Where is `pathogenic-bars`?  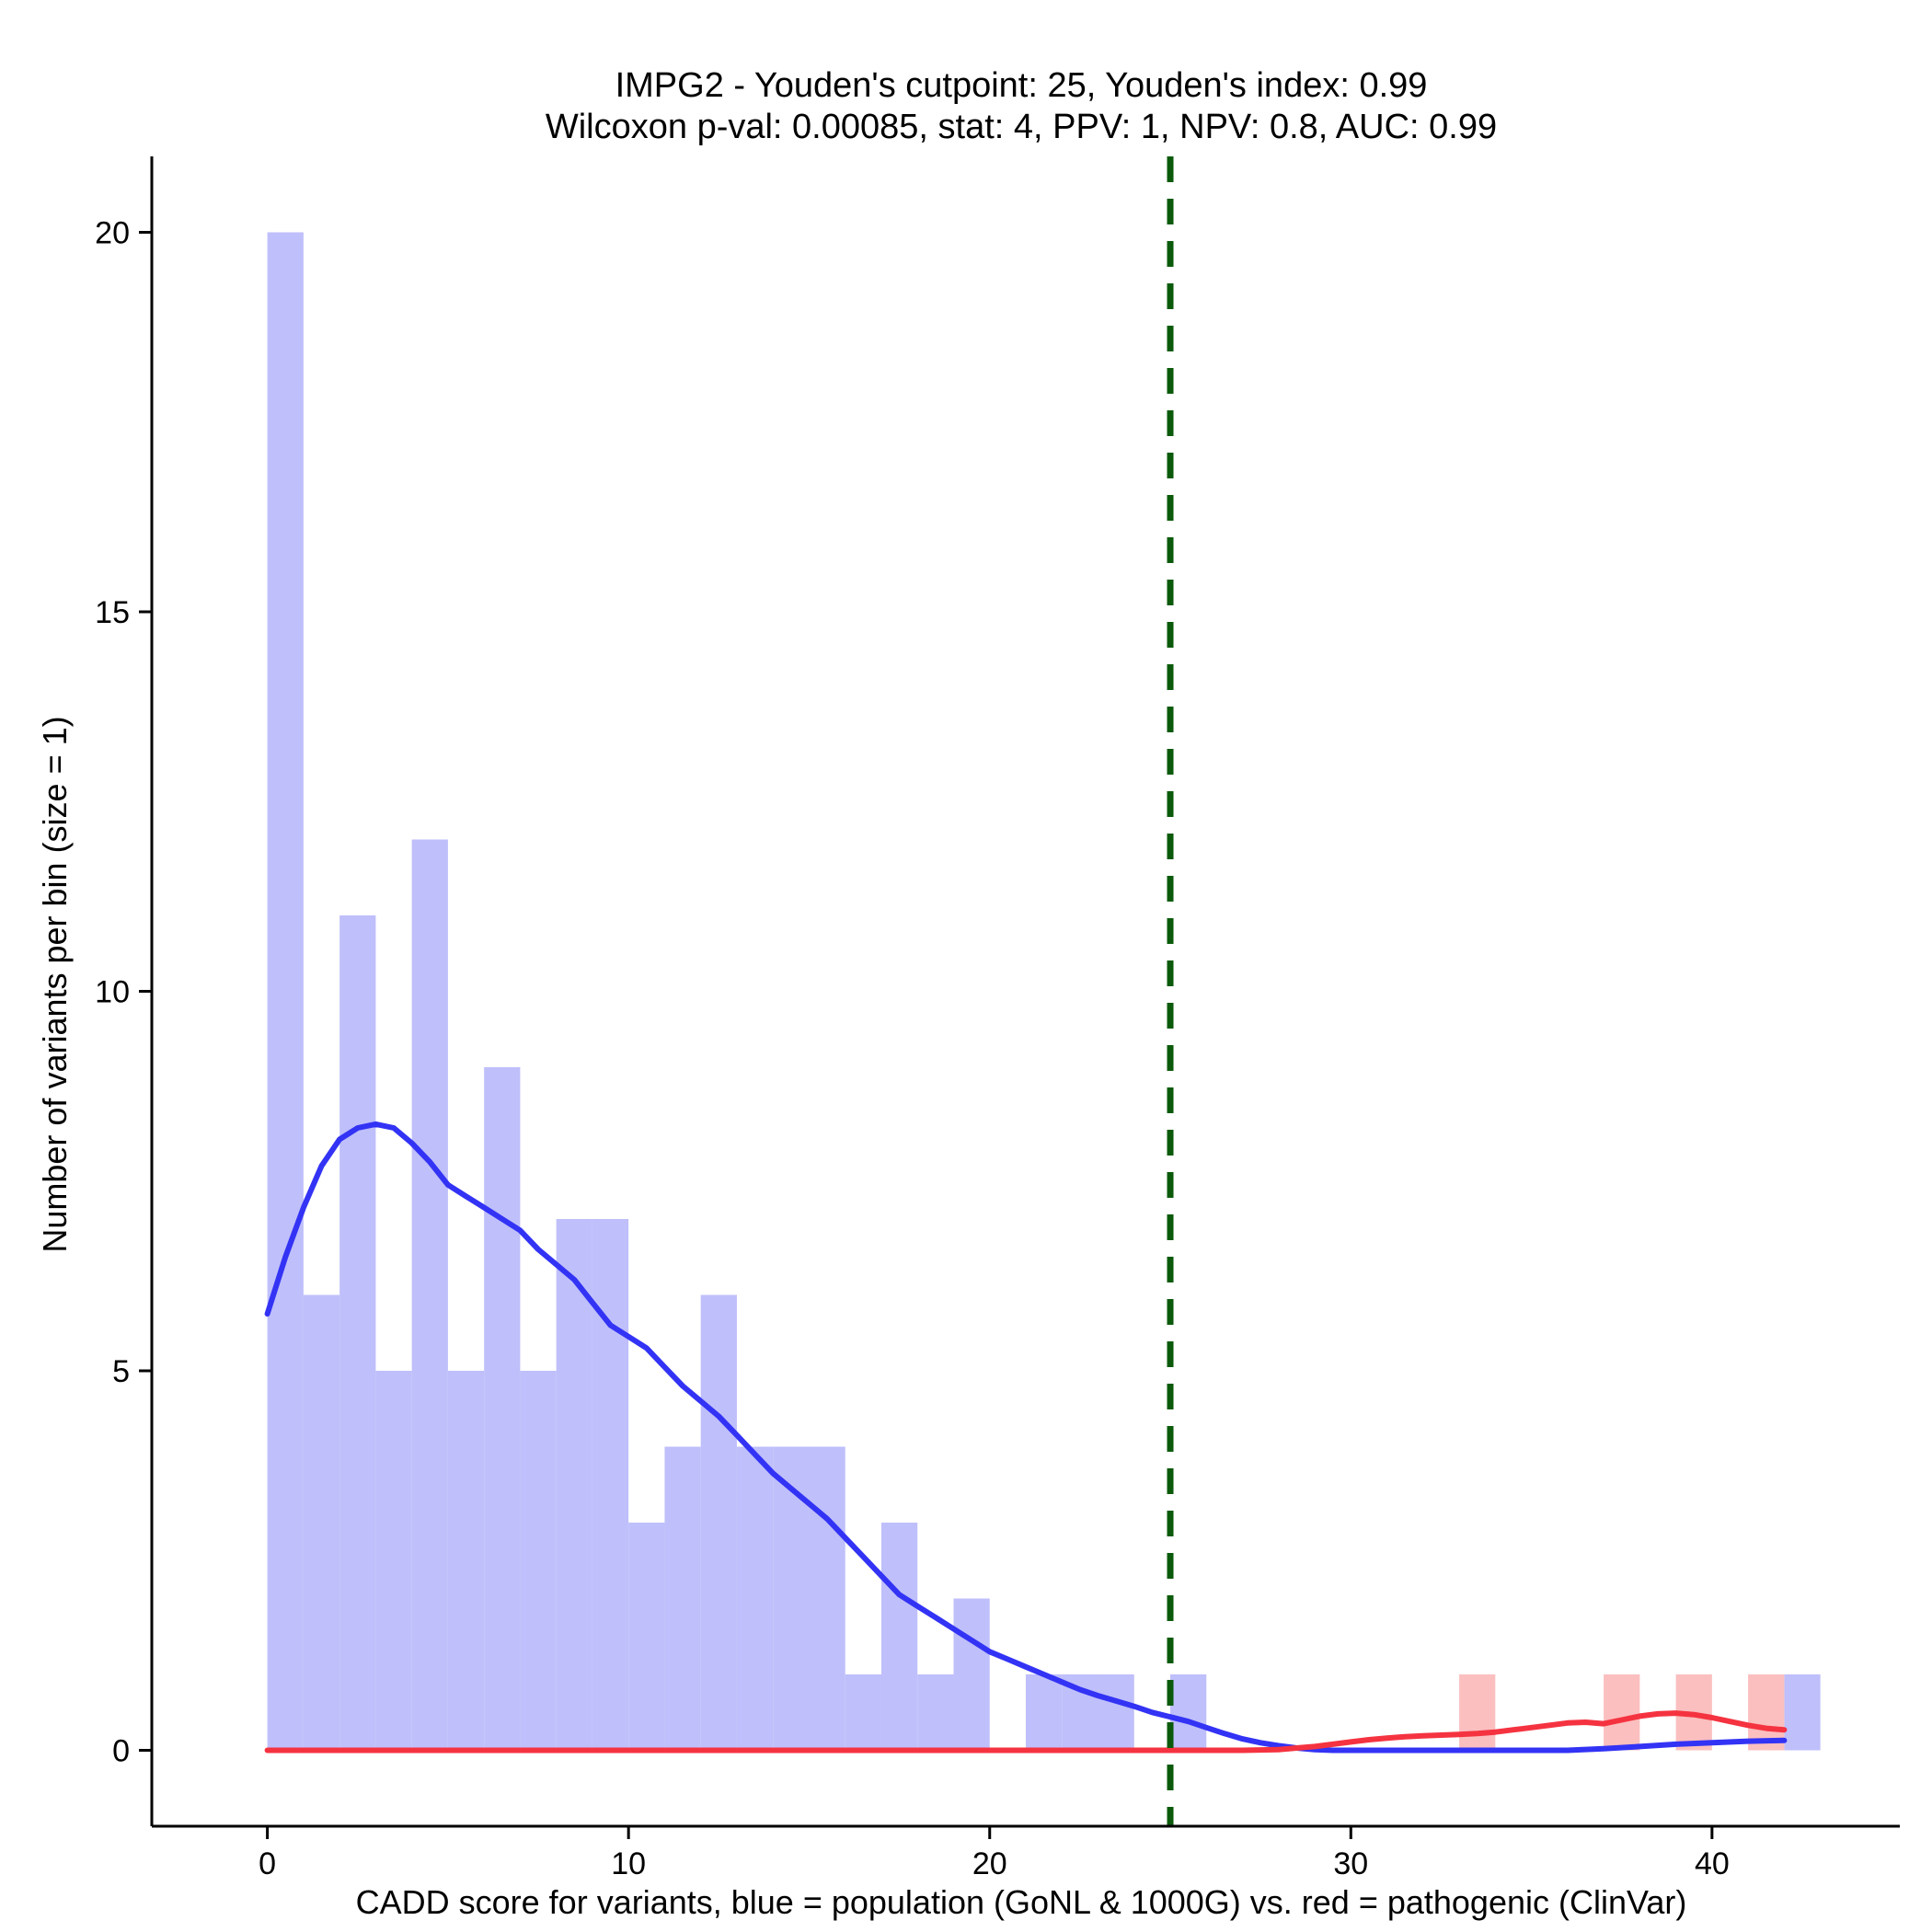
pathogenic-bars is located at coordinates (1622, 1712).